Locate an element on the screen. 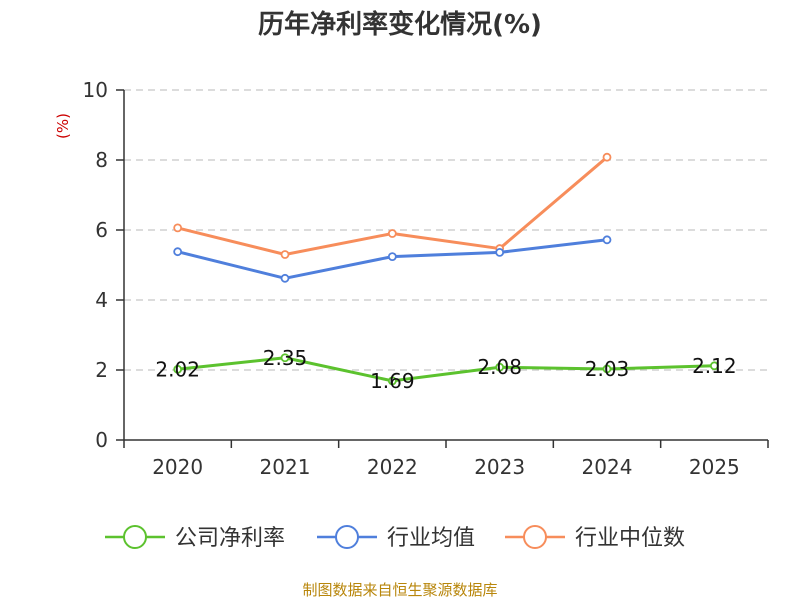  x-tick-label: 2020 is located at coordinates (177, 467).